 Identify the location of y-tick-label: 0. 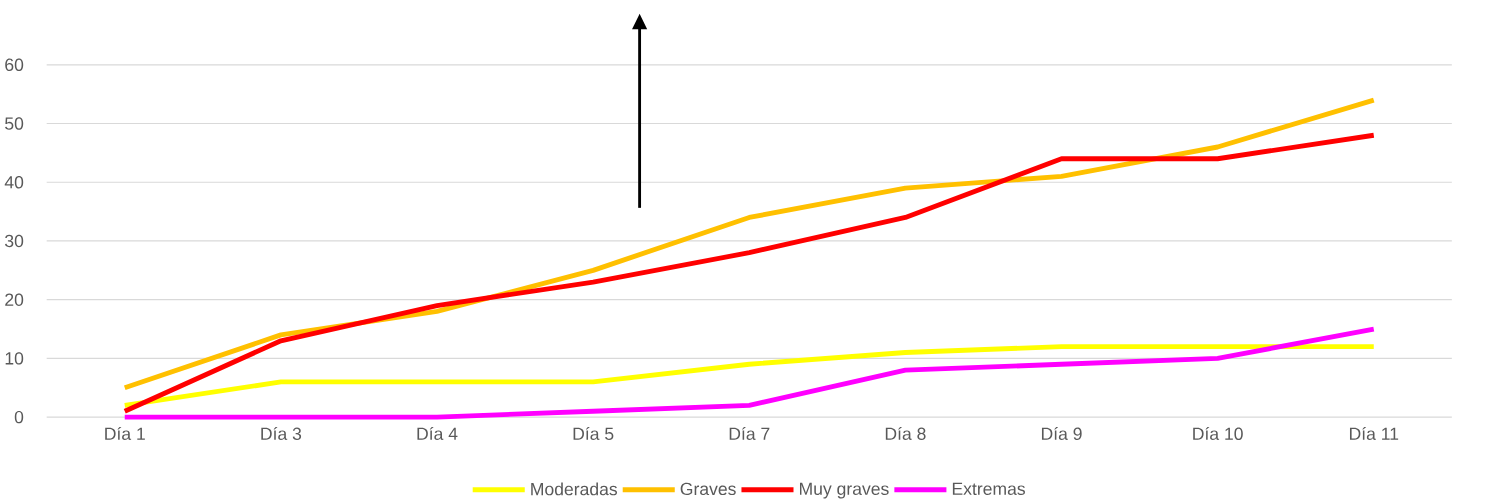
(19, 417).